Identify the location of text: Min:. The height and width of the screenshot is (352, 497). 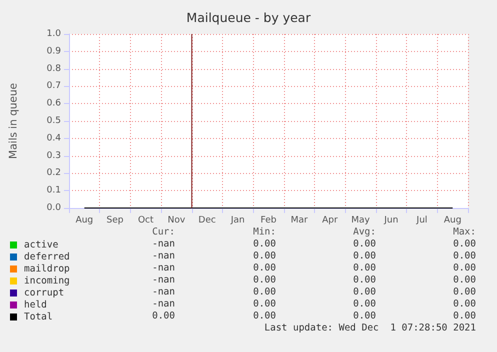
(264, 232).